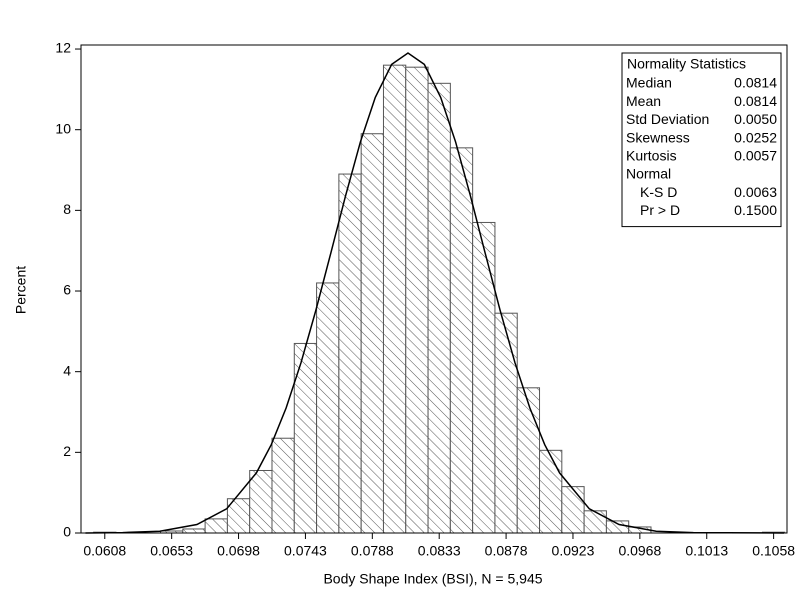 This screenshot has height=603, width=809. What do you see at coordinates (755, 192) in the screenshot?
I see `stats-value: 0.0063` at bounding box center [755, 192].